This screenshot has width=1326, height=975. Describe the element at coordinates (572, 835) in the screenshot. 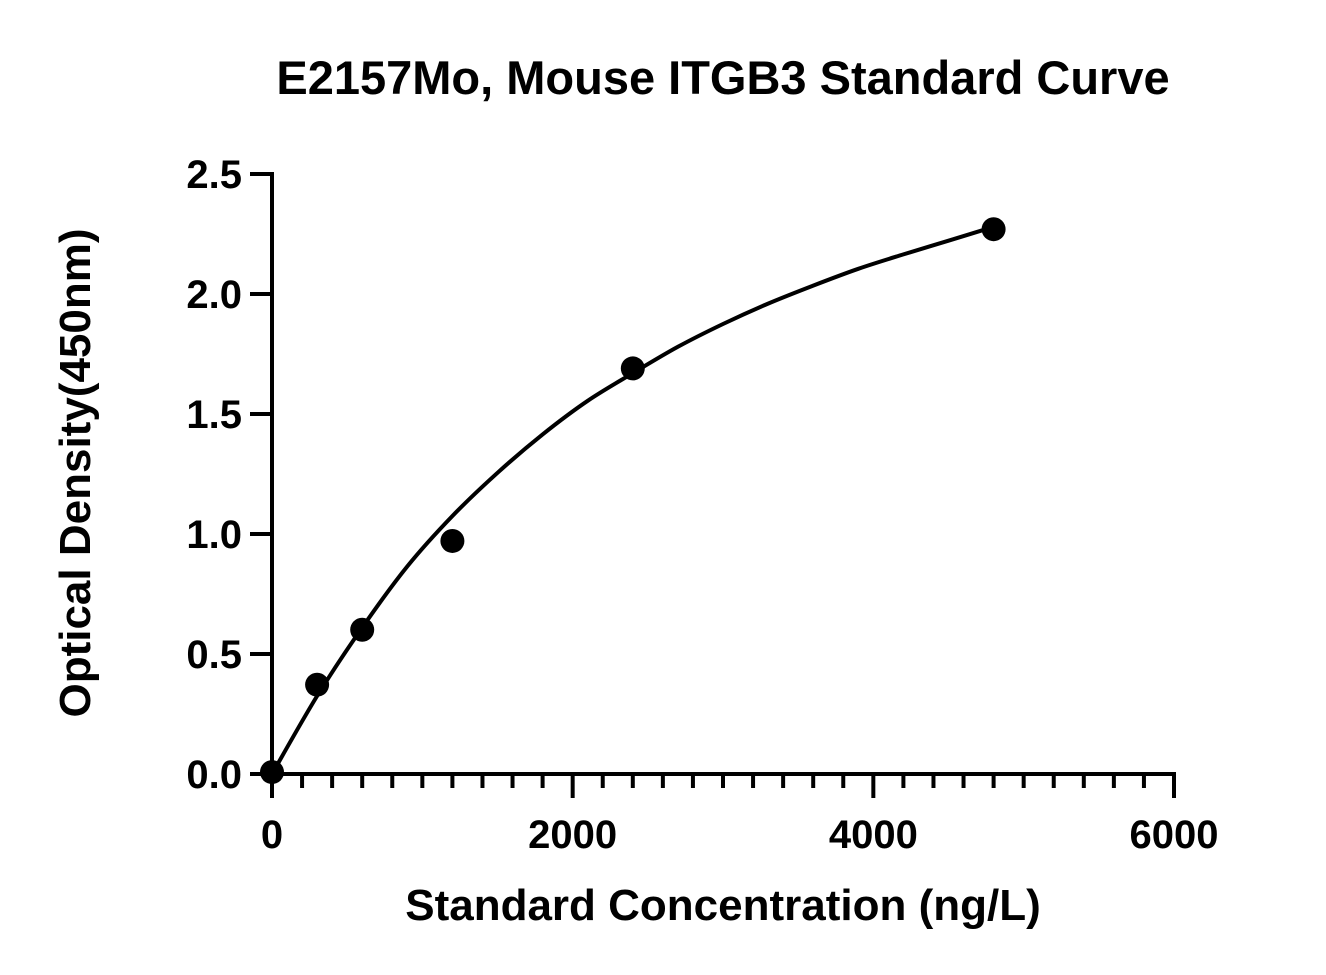

I see `x-tick-label: 2000` at that location.